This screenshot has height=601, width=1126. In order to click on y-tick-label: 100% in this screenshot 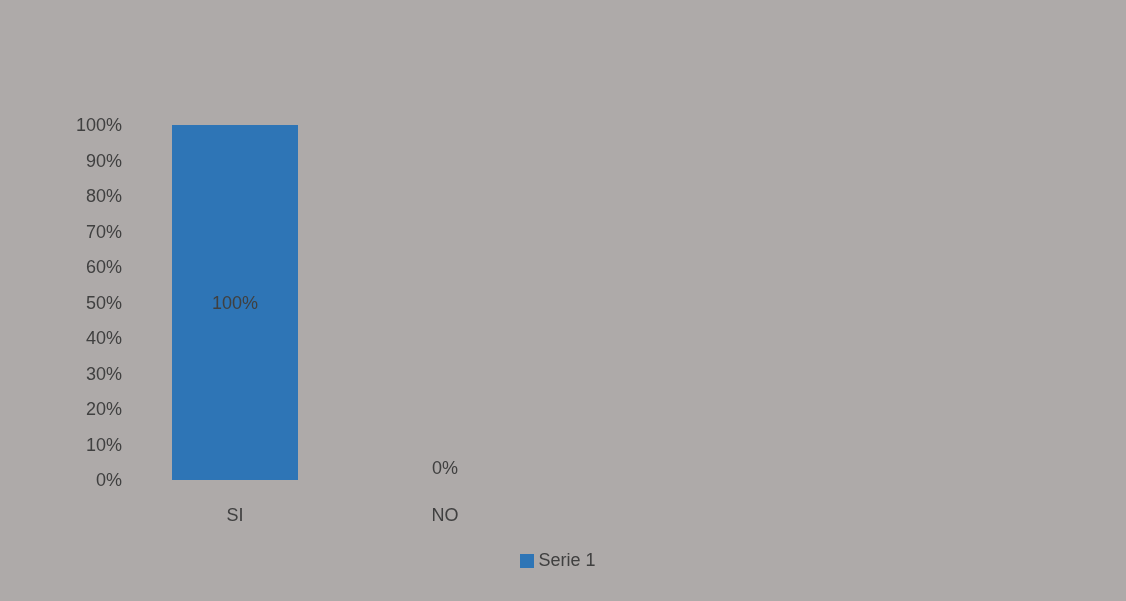, I will do `click(98, 125)`.